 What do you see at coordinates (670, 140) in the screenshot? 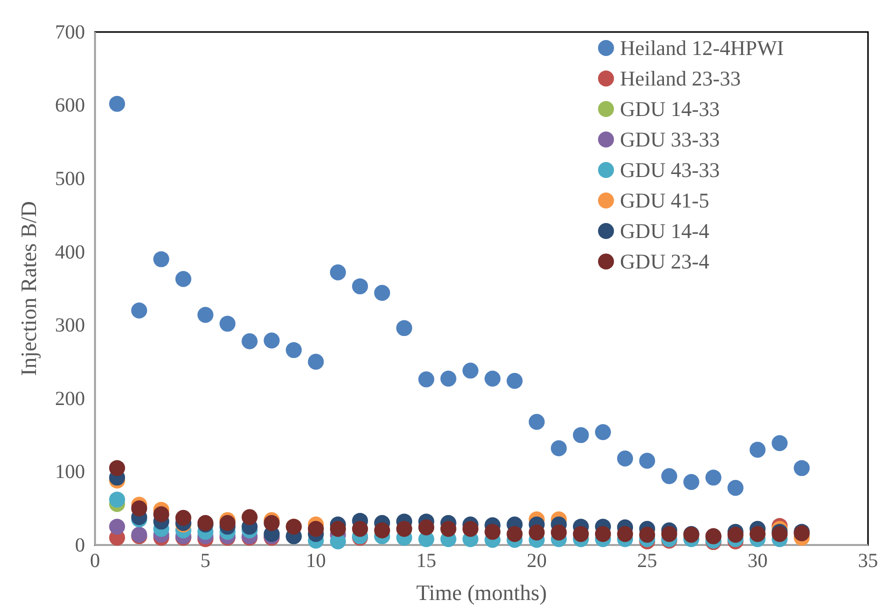
I see `legend-label: GDU 33-33` at bounding box center [670, 140].